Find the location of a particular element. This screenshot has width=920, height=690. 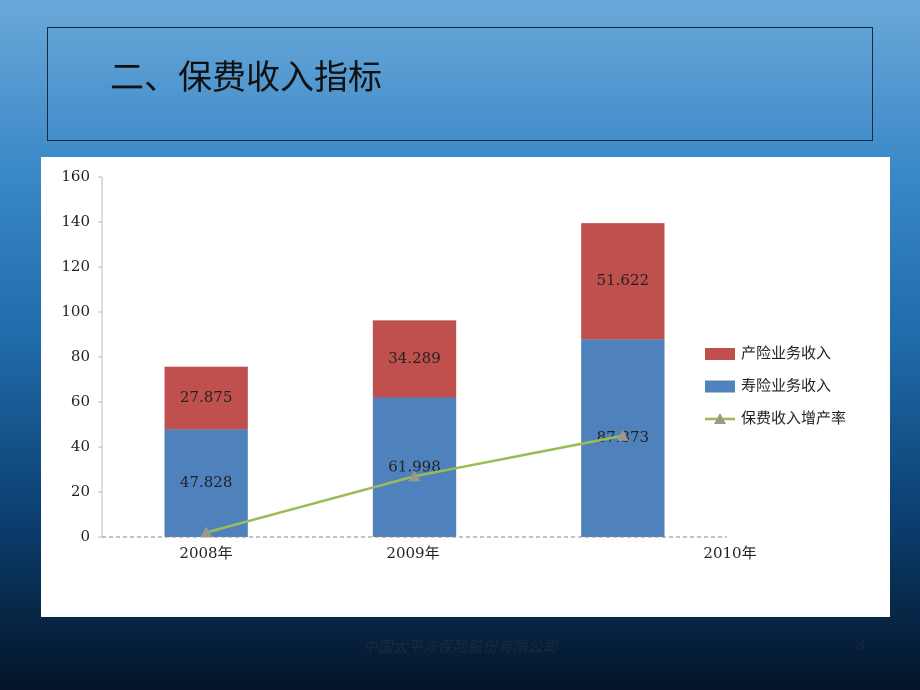

legend-marker is located at coordinates (720, 418).